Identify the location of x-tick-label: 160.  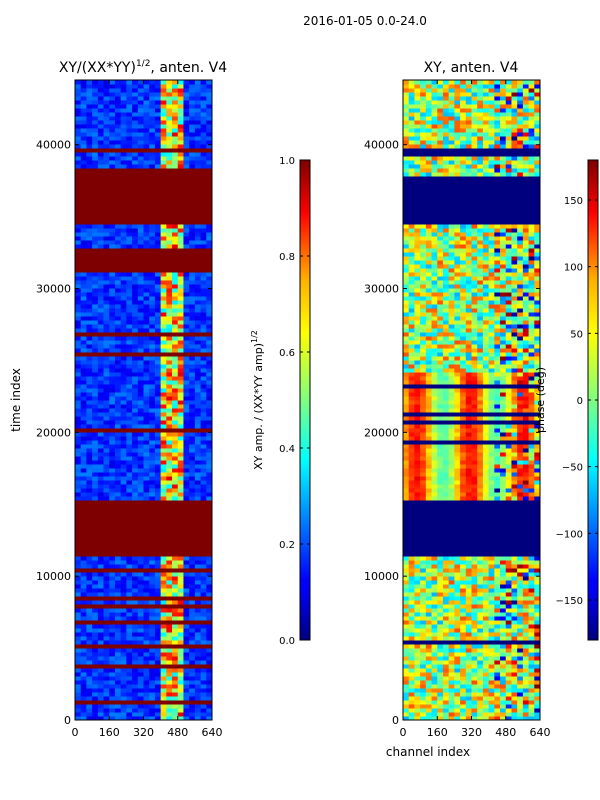
(109, 732).